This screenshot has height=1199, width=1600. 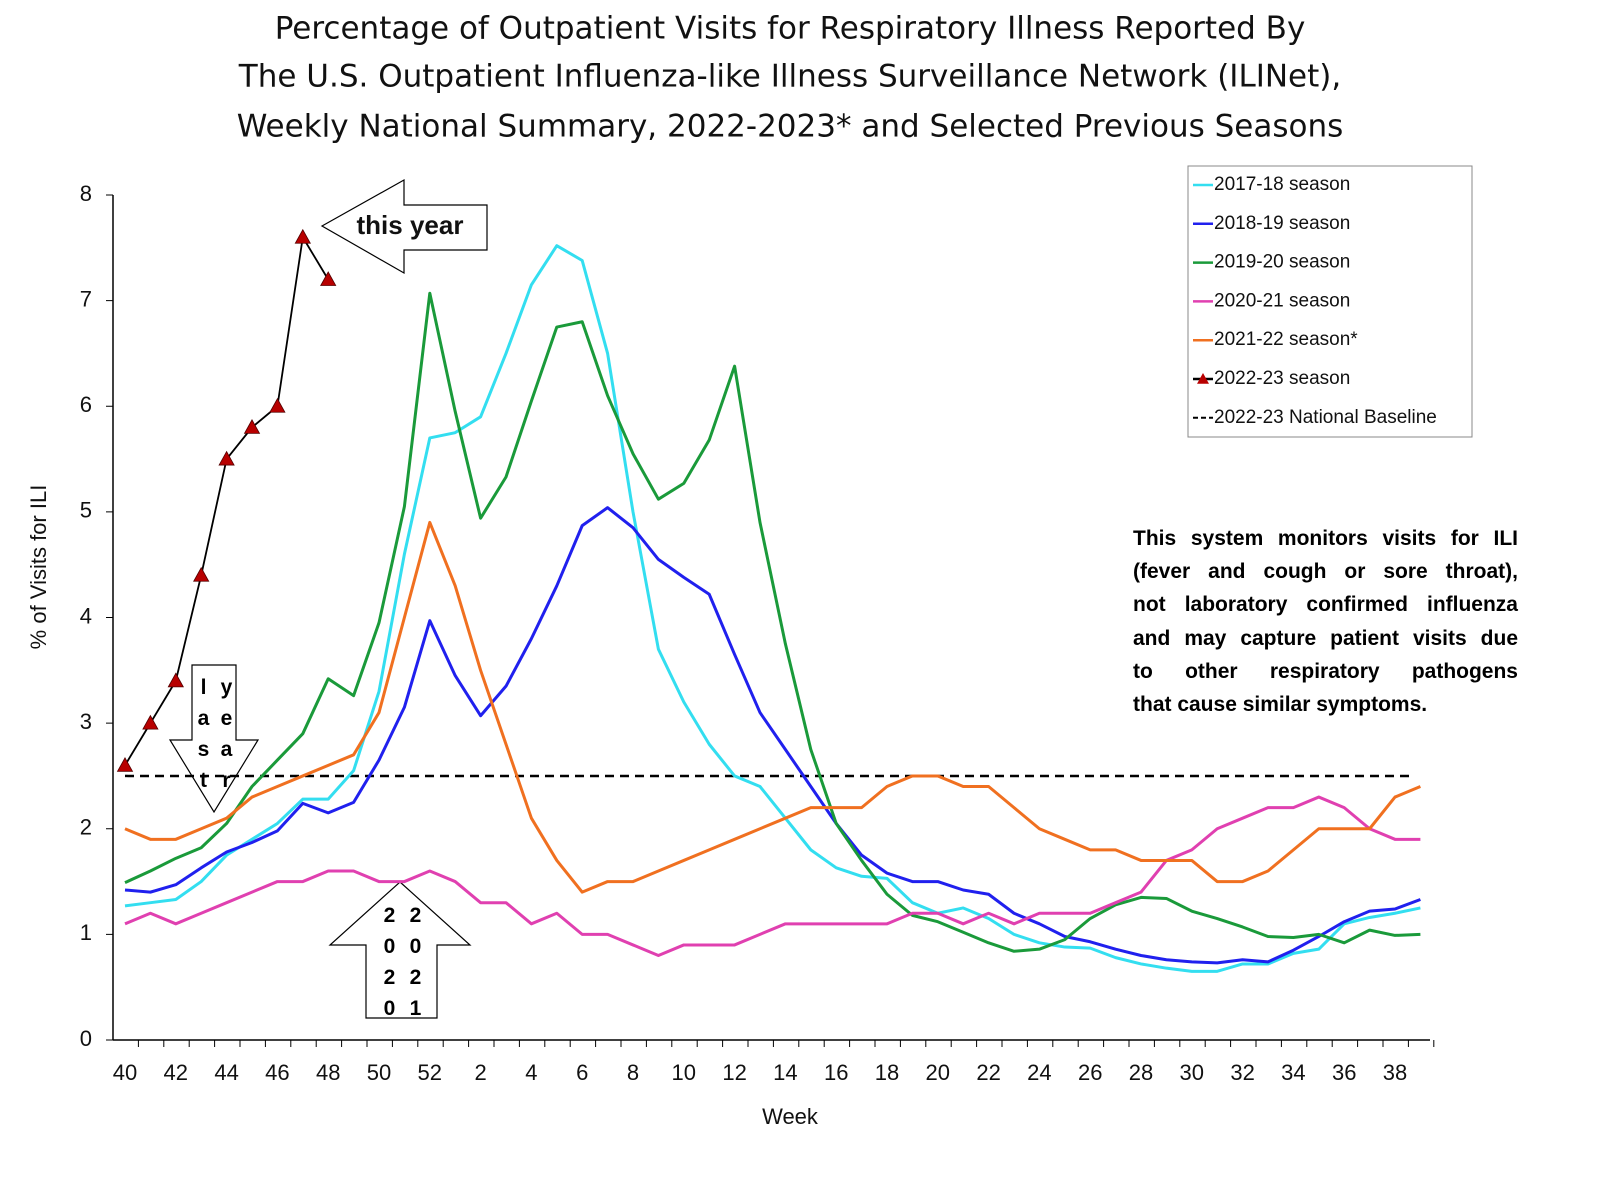 What do you see at coordinates (772, 876) in the screenshot?
I see `series-line` at bounding box center [772, 876].